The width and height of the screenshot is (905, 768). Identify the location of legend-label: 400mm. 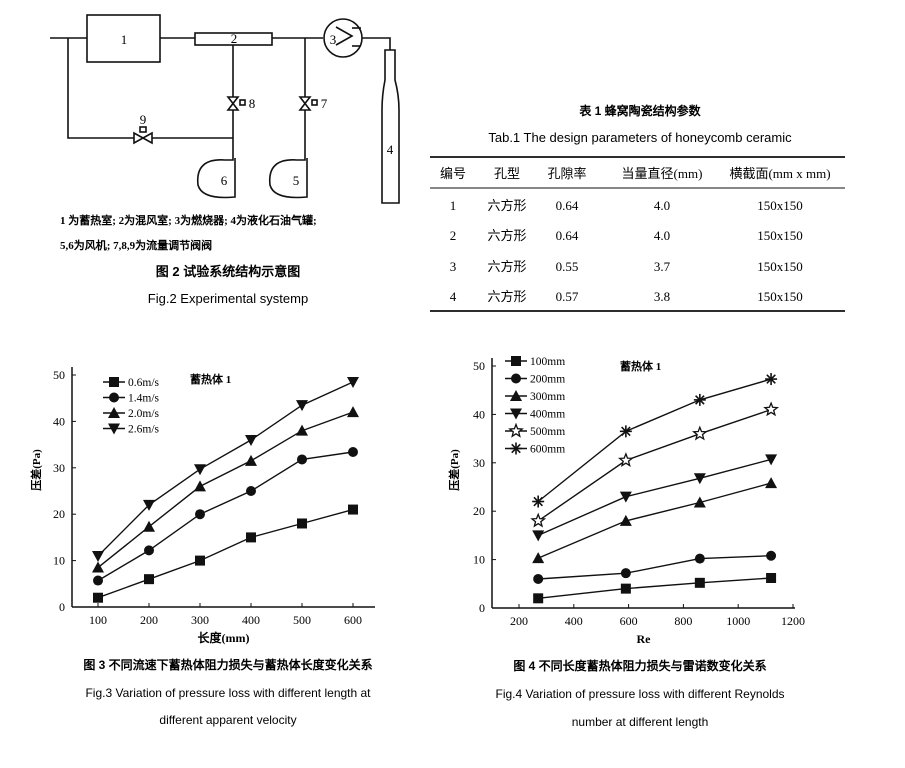
(547, 415).